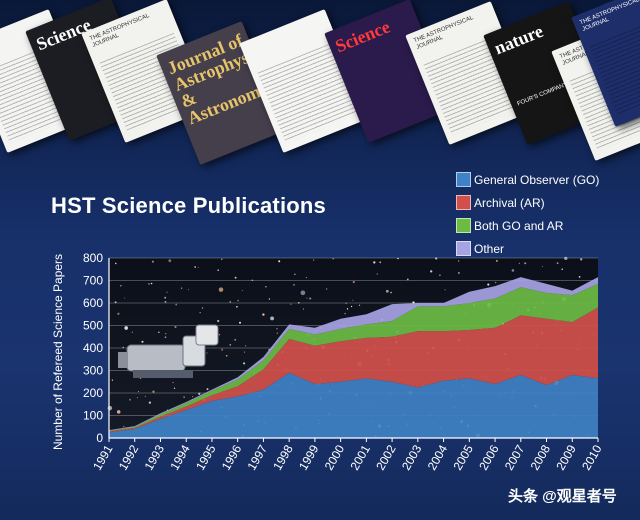  What do you see at coordinates (99, 438) in the screenshot?
I see `y-tick-label: 0` at bounding box center [99, 438].